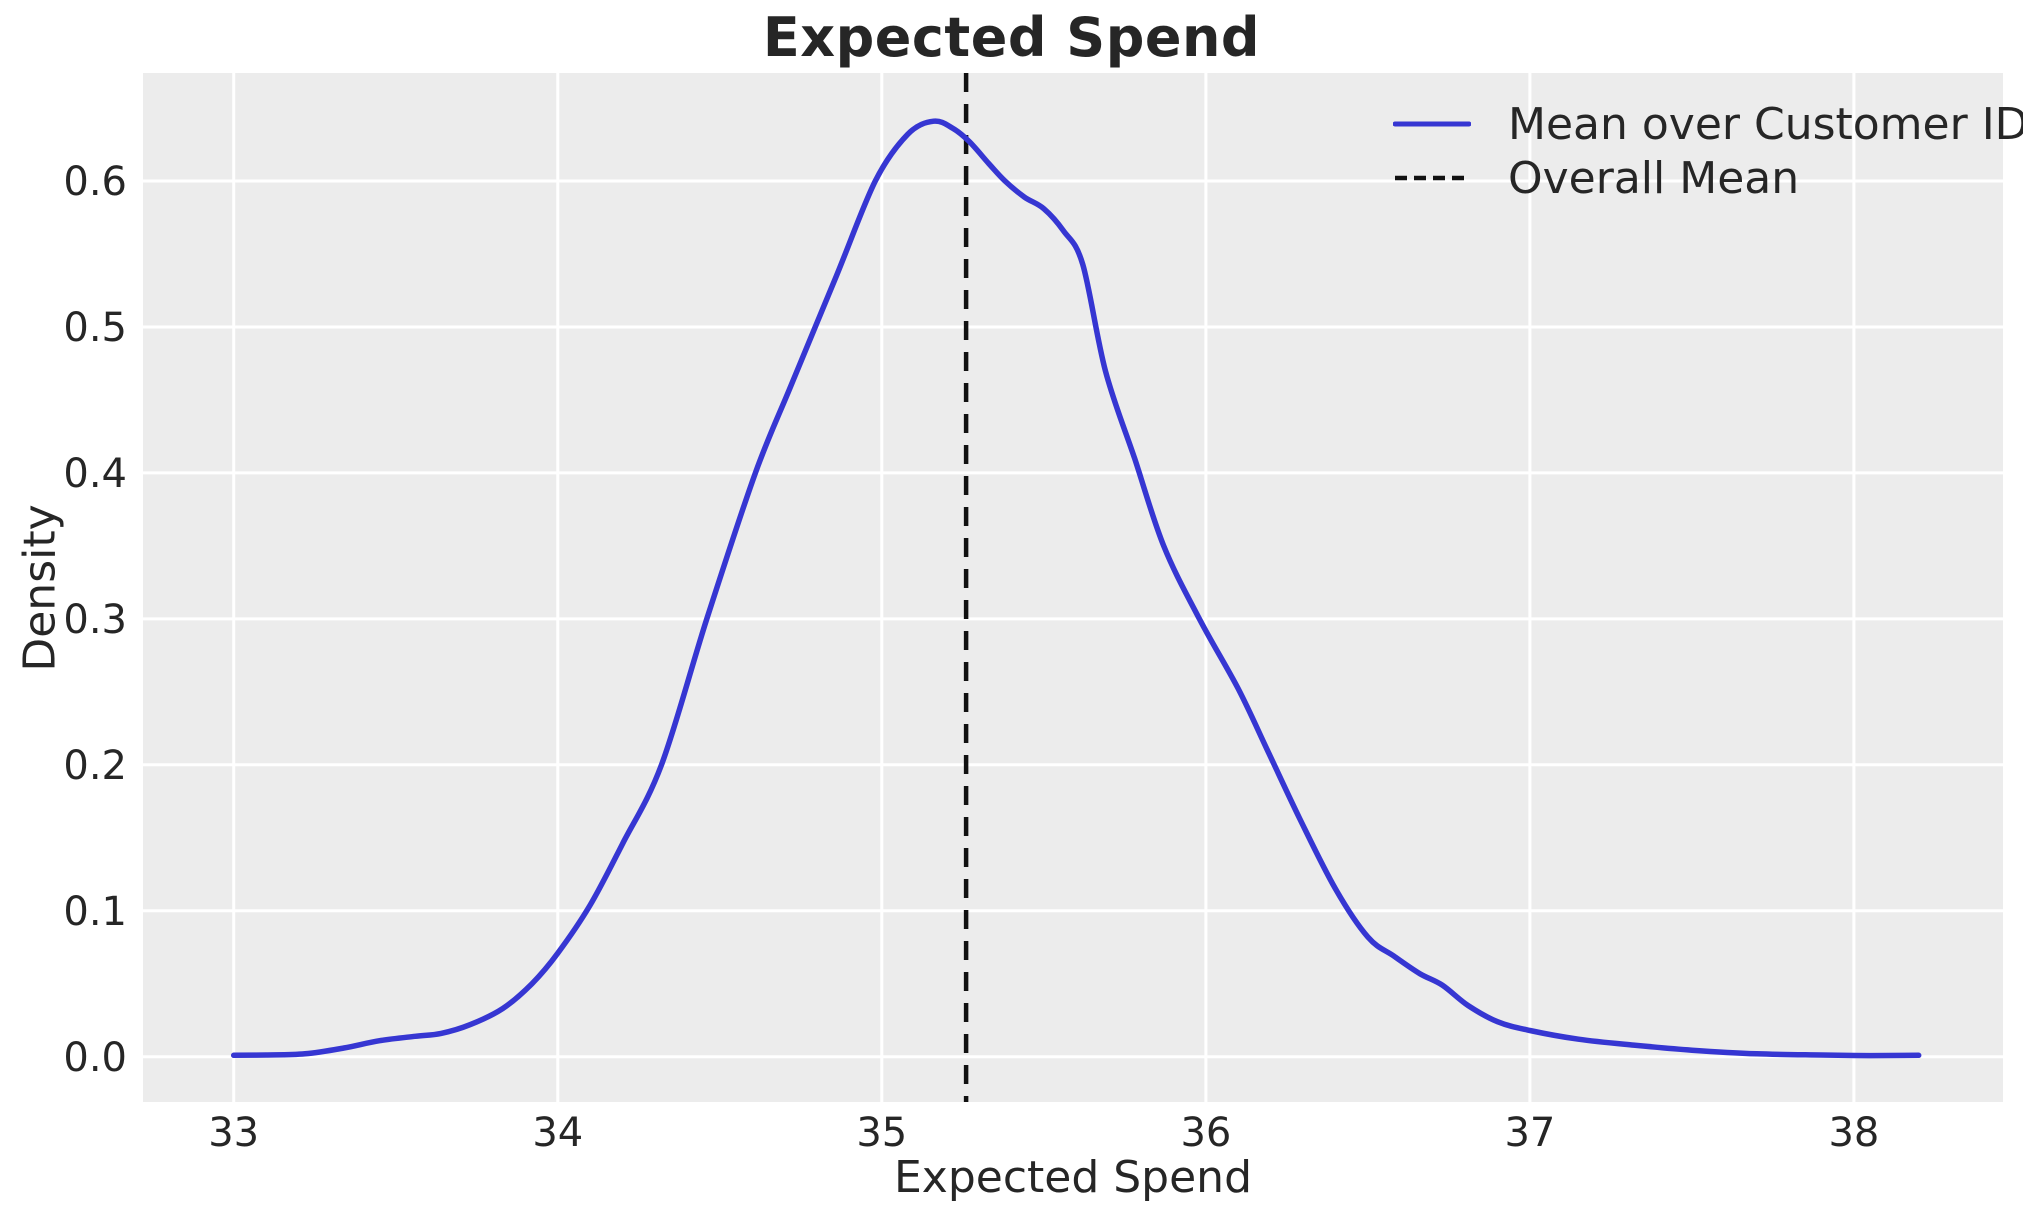  I want to click on x-tick-label: 37, so click(1529, 1133).